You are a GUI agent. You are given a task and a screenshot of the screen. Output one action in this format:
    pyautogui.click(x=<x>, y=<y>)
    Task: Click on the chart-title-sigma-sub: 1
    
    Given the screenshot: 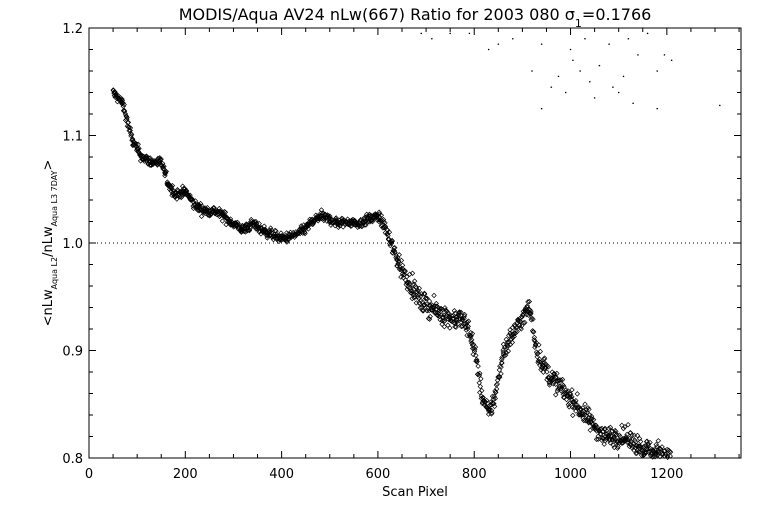 What is the action you would take?
    pyautogui.click(x=578, y=23)
    